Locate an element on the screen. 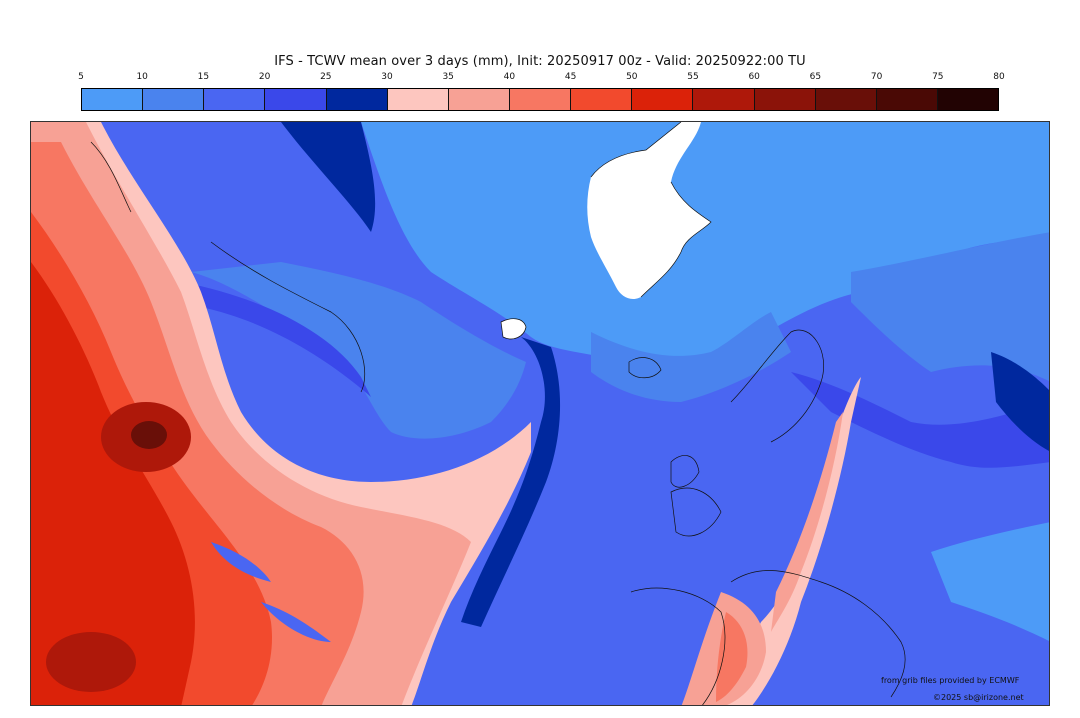 The image size is (1080, 718). iceland-mask is located at coordinates (513, 328).